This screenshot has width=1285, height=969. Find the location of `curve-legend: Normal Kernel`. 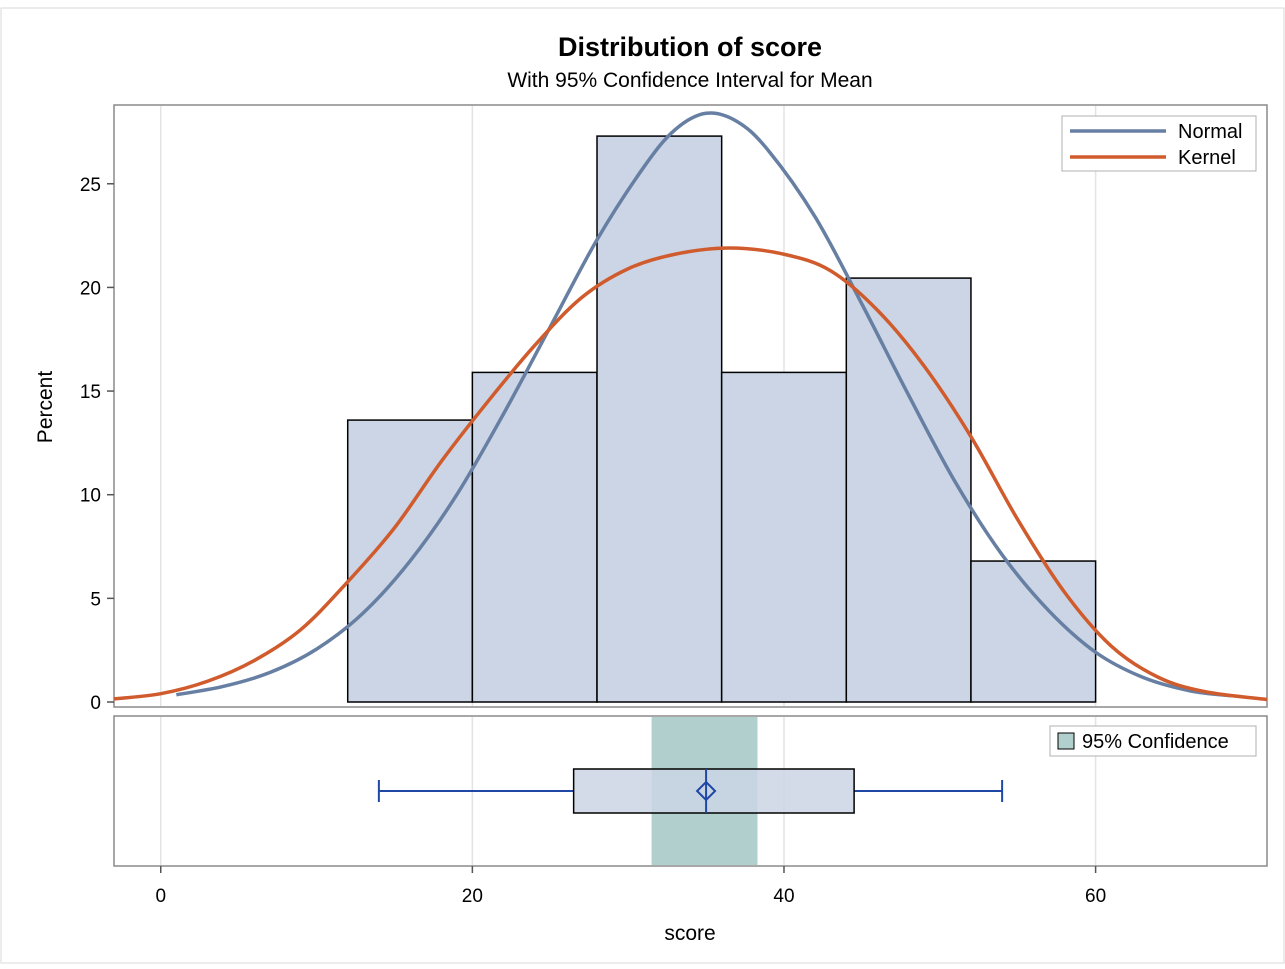

curve-legend: Normal Kernel is located at coordinates (1159, 143).